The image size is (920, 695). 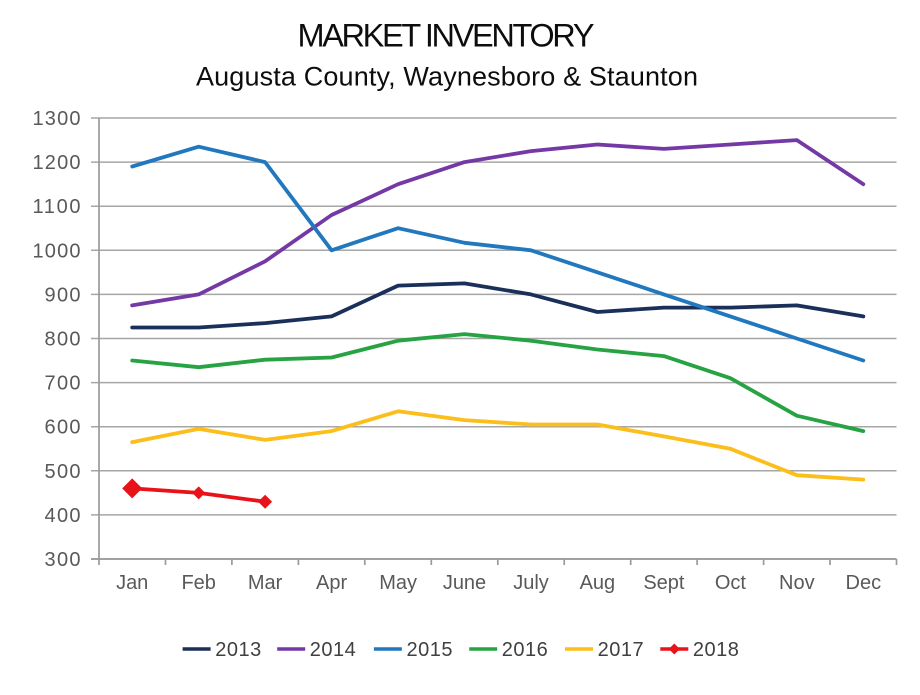 What do you see at coordinates (63, 384) in the screenshot?
I see `svg-text: 700` at bounding box center [63, 384].